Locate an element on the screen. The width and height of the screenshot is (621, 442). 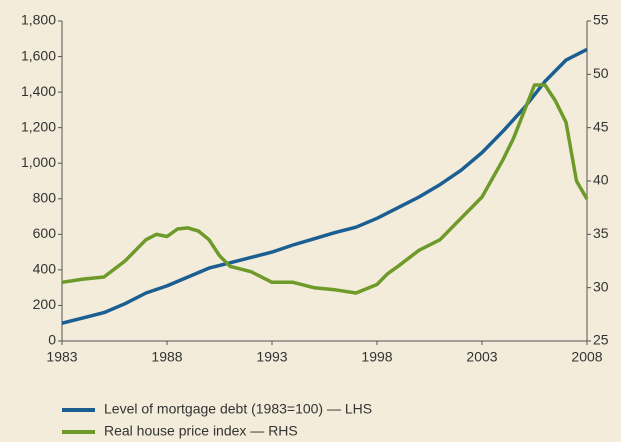
x-tick-label: 1993 is located at coordinates (271, 357).